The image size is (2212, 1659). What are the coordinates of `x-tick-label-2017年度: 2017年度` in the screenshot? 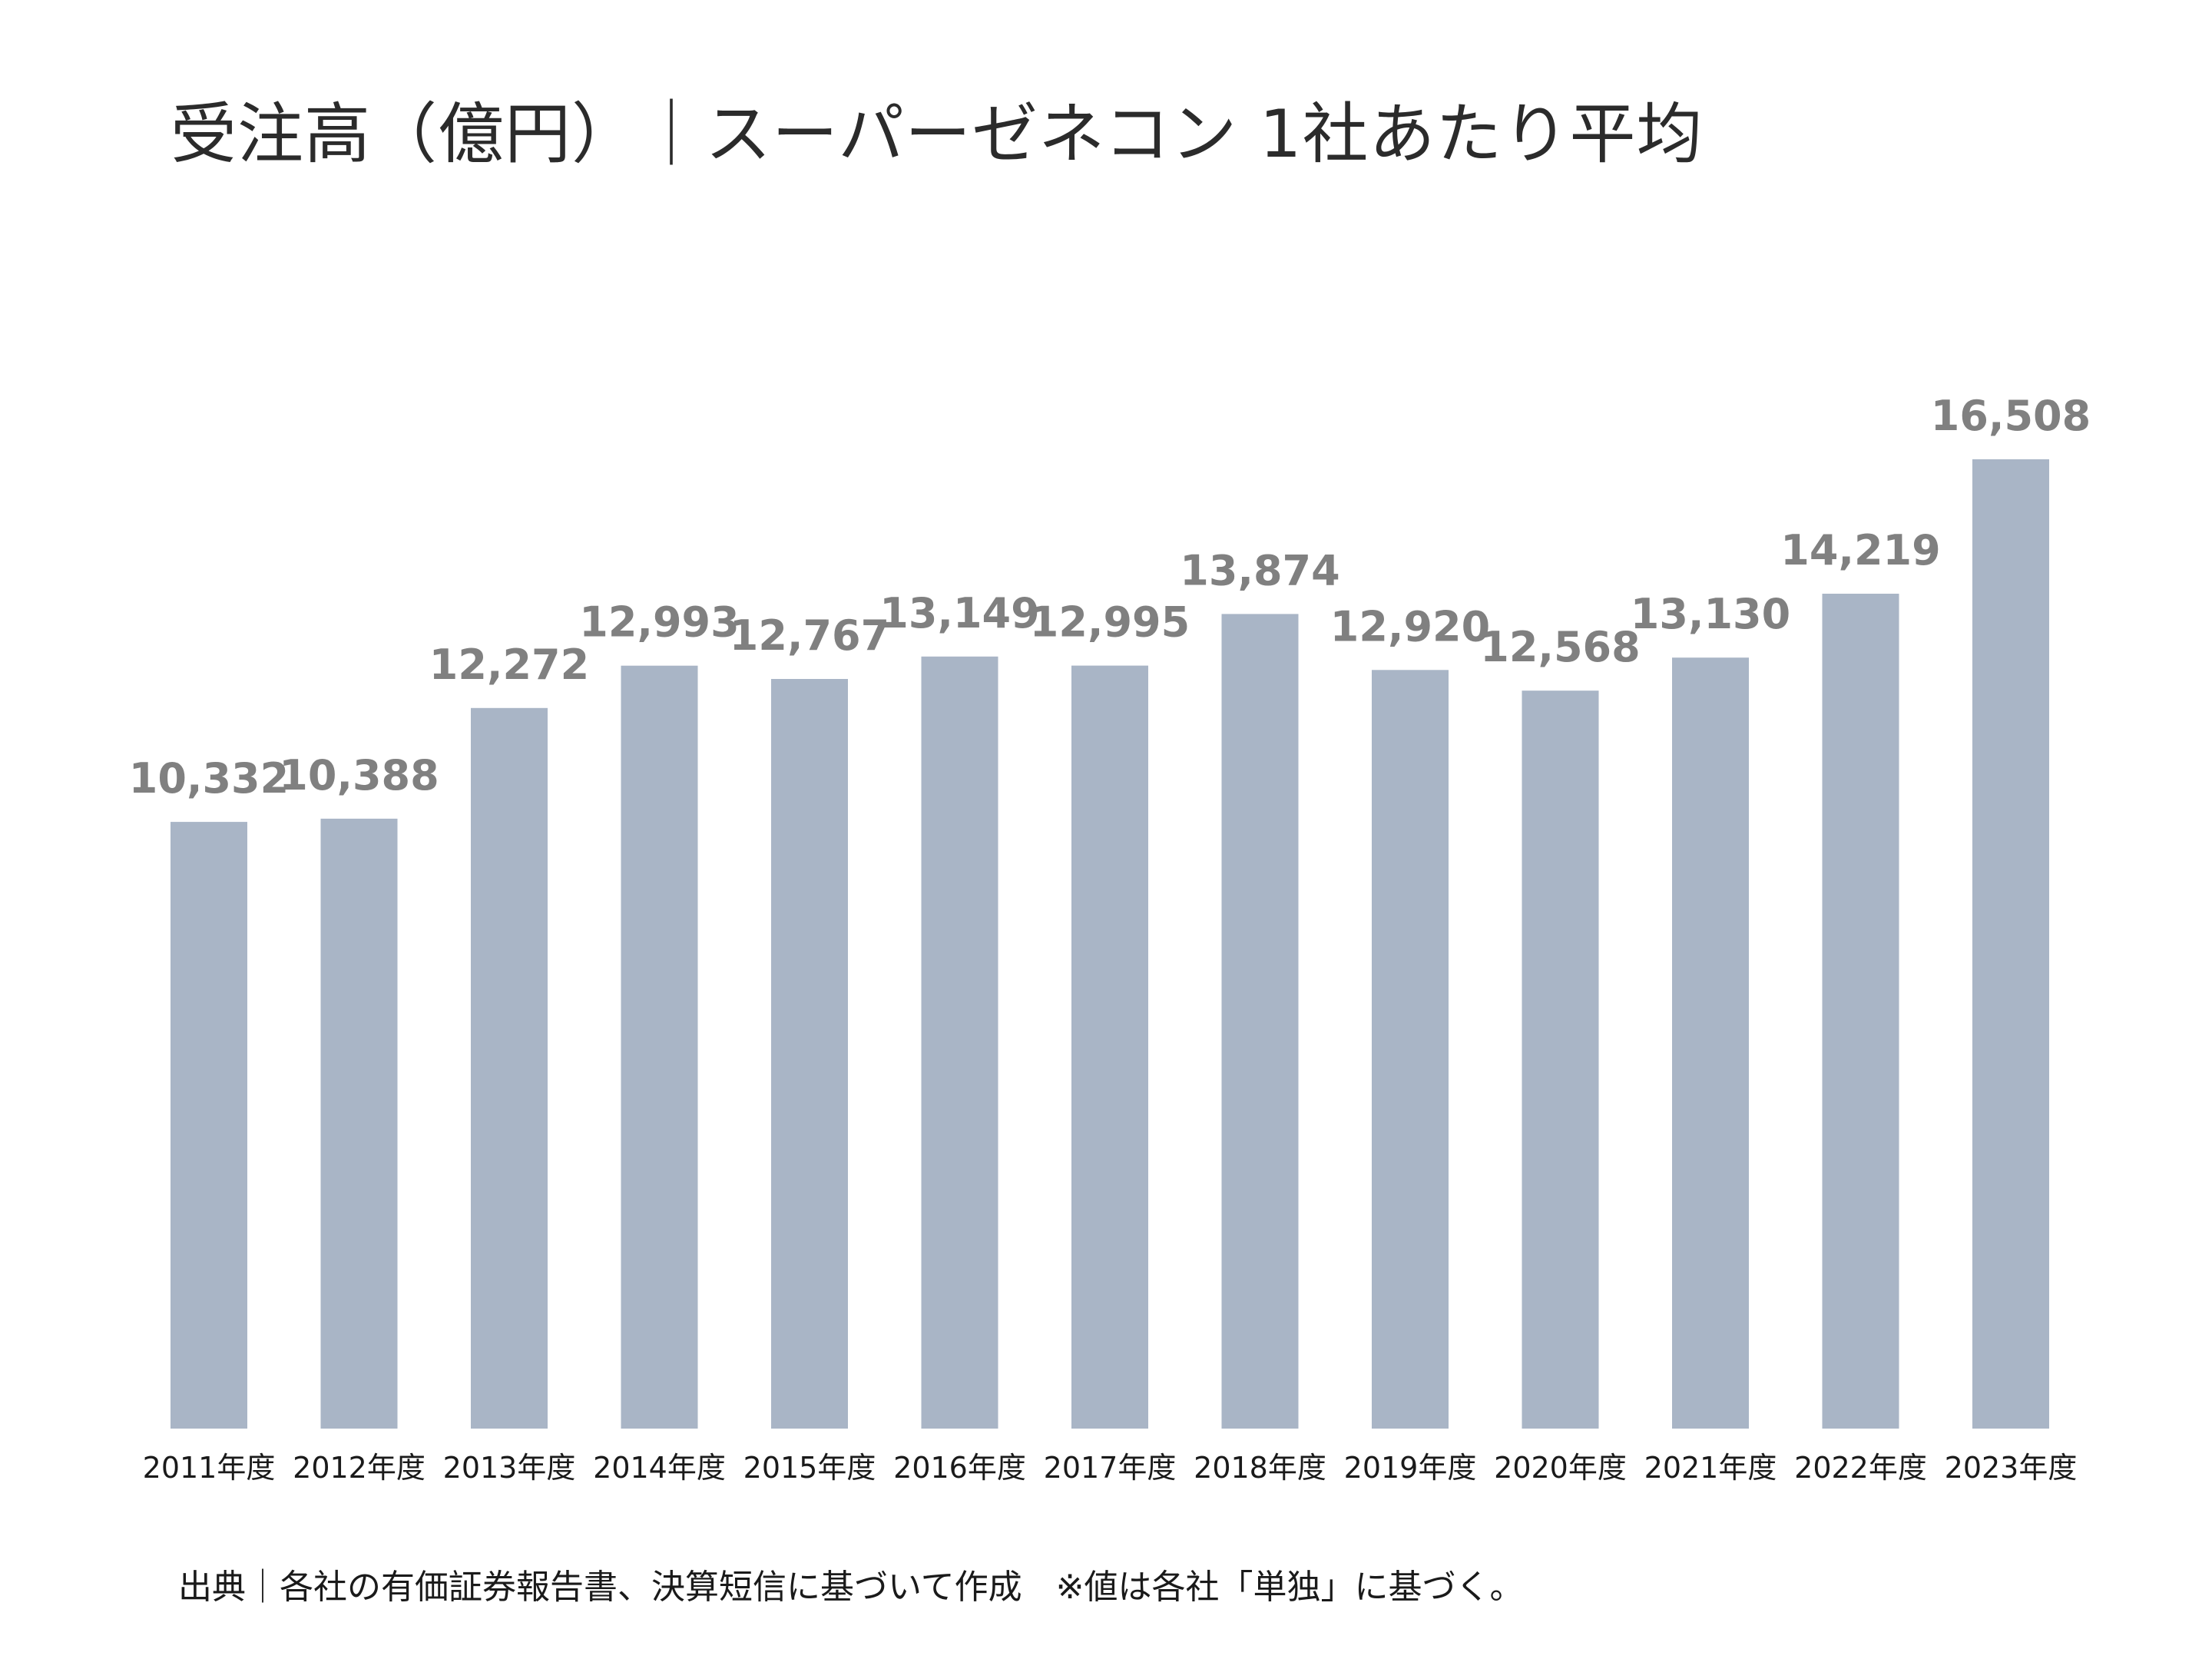 It's located at (1110, 1468).